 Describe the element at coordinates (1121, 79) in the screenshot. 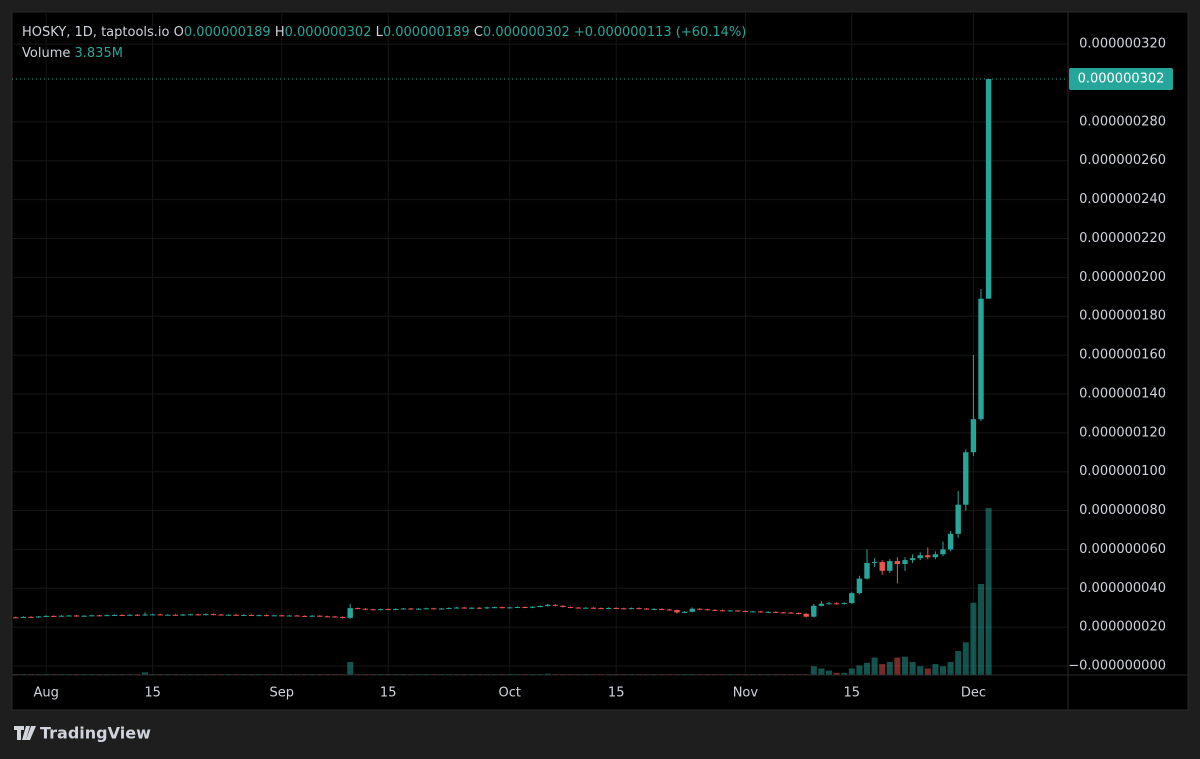

I see `last-price-box` at that location.